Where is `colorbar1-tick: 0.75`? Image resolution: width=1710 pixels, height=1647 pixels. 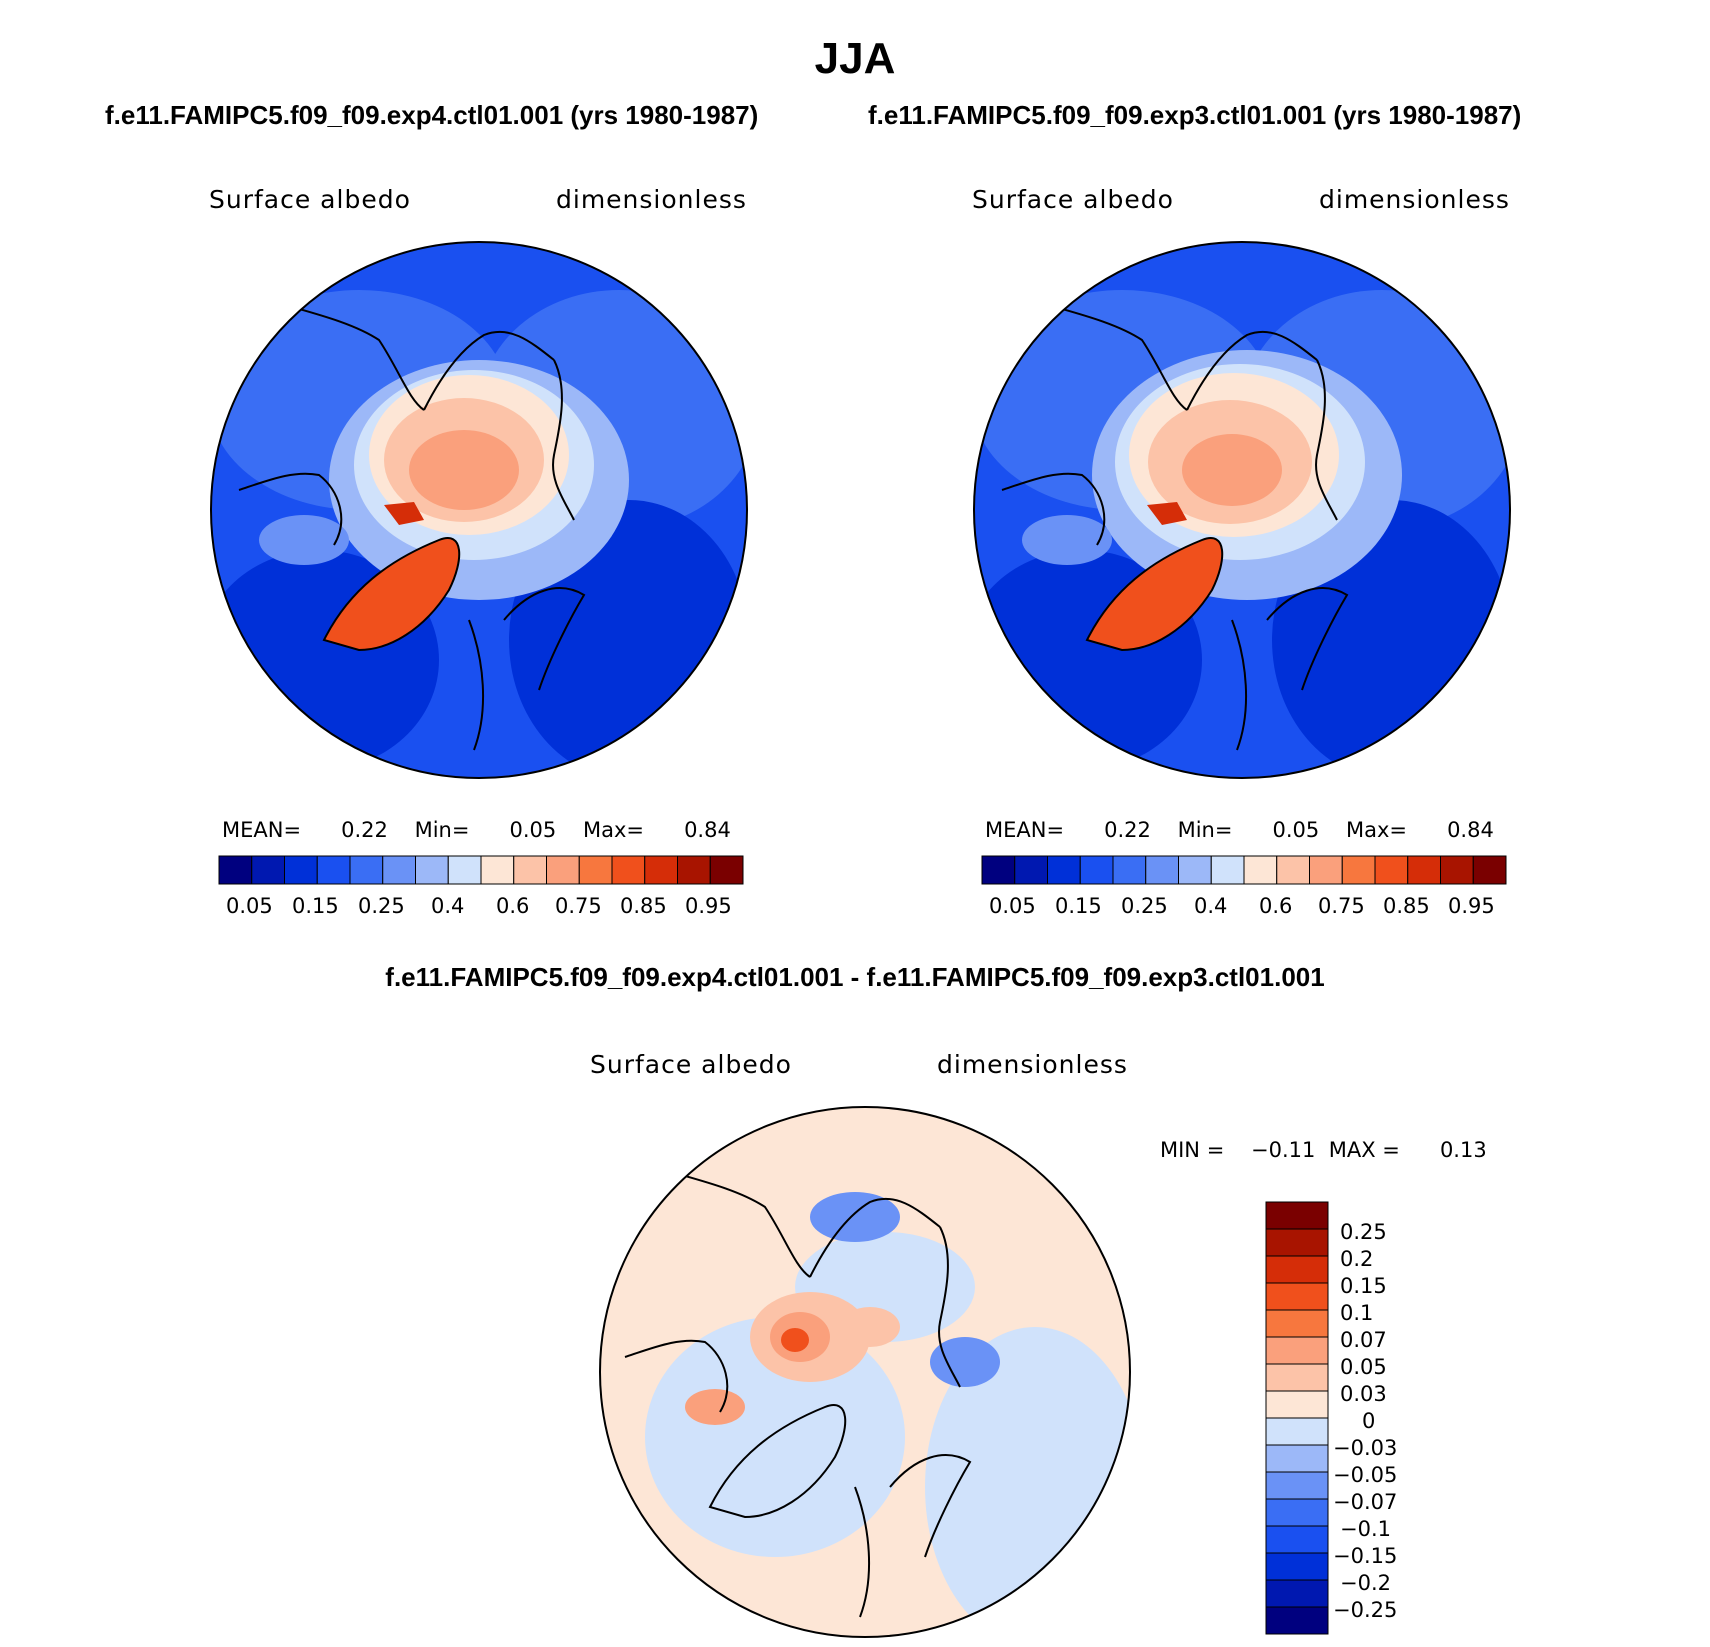 colorbar1-tick: 0.75 is located at coordinates (578, 906).